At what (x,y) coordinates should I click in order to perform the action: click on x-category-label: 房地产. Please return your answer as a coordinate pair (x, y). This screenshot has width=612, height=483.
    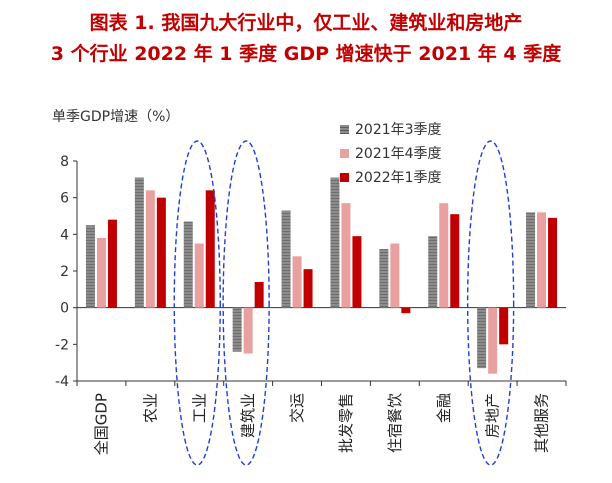
    Looking at the image, I should click on (493, 415).